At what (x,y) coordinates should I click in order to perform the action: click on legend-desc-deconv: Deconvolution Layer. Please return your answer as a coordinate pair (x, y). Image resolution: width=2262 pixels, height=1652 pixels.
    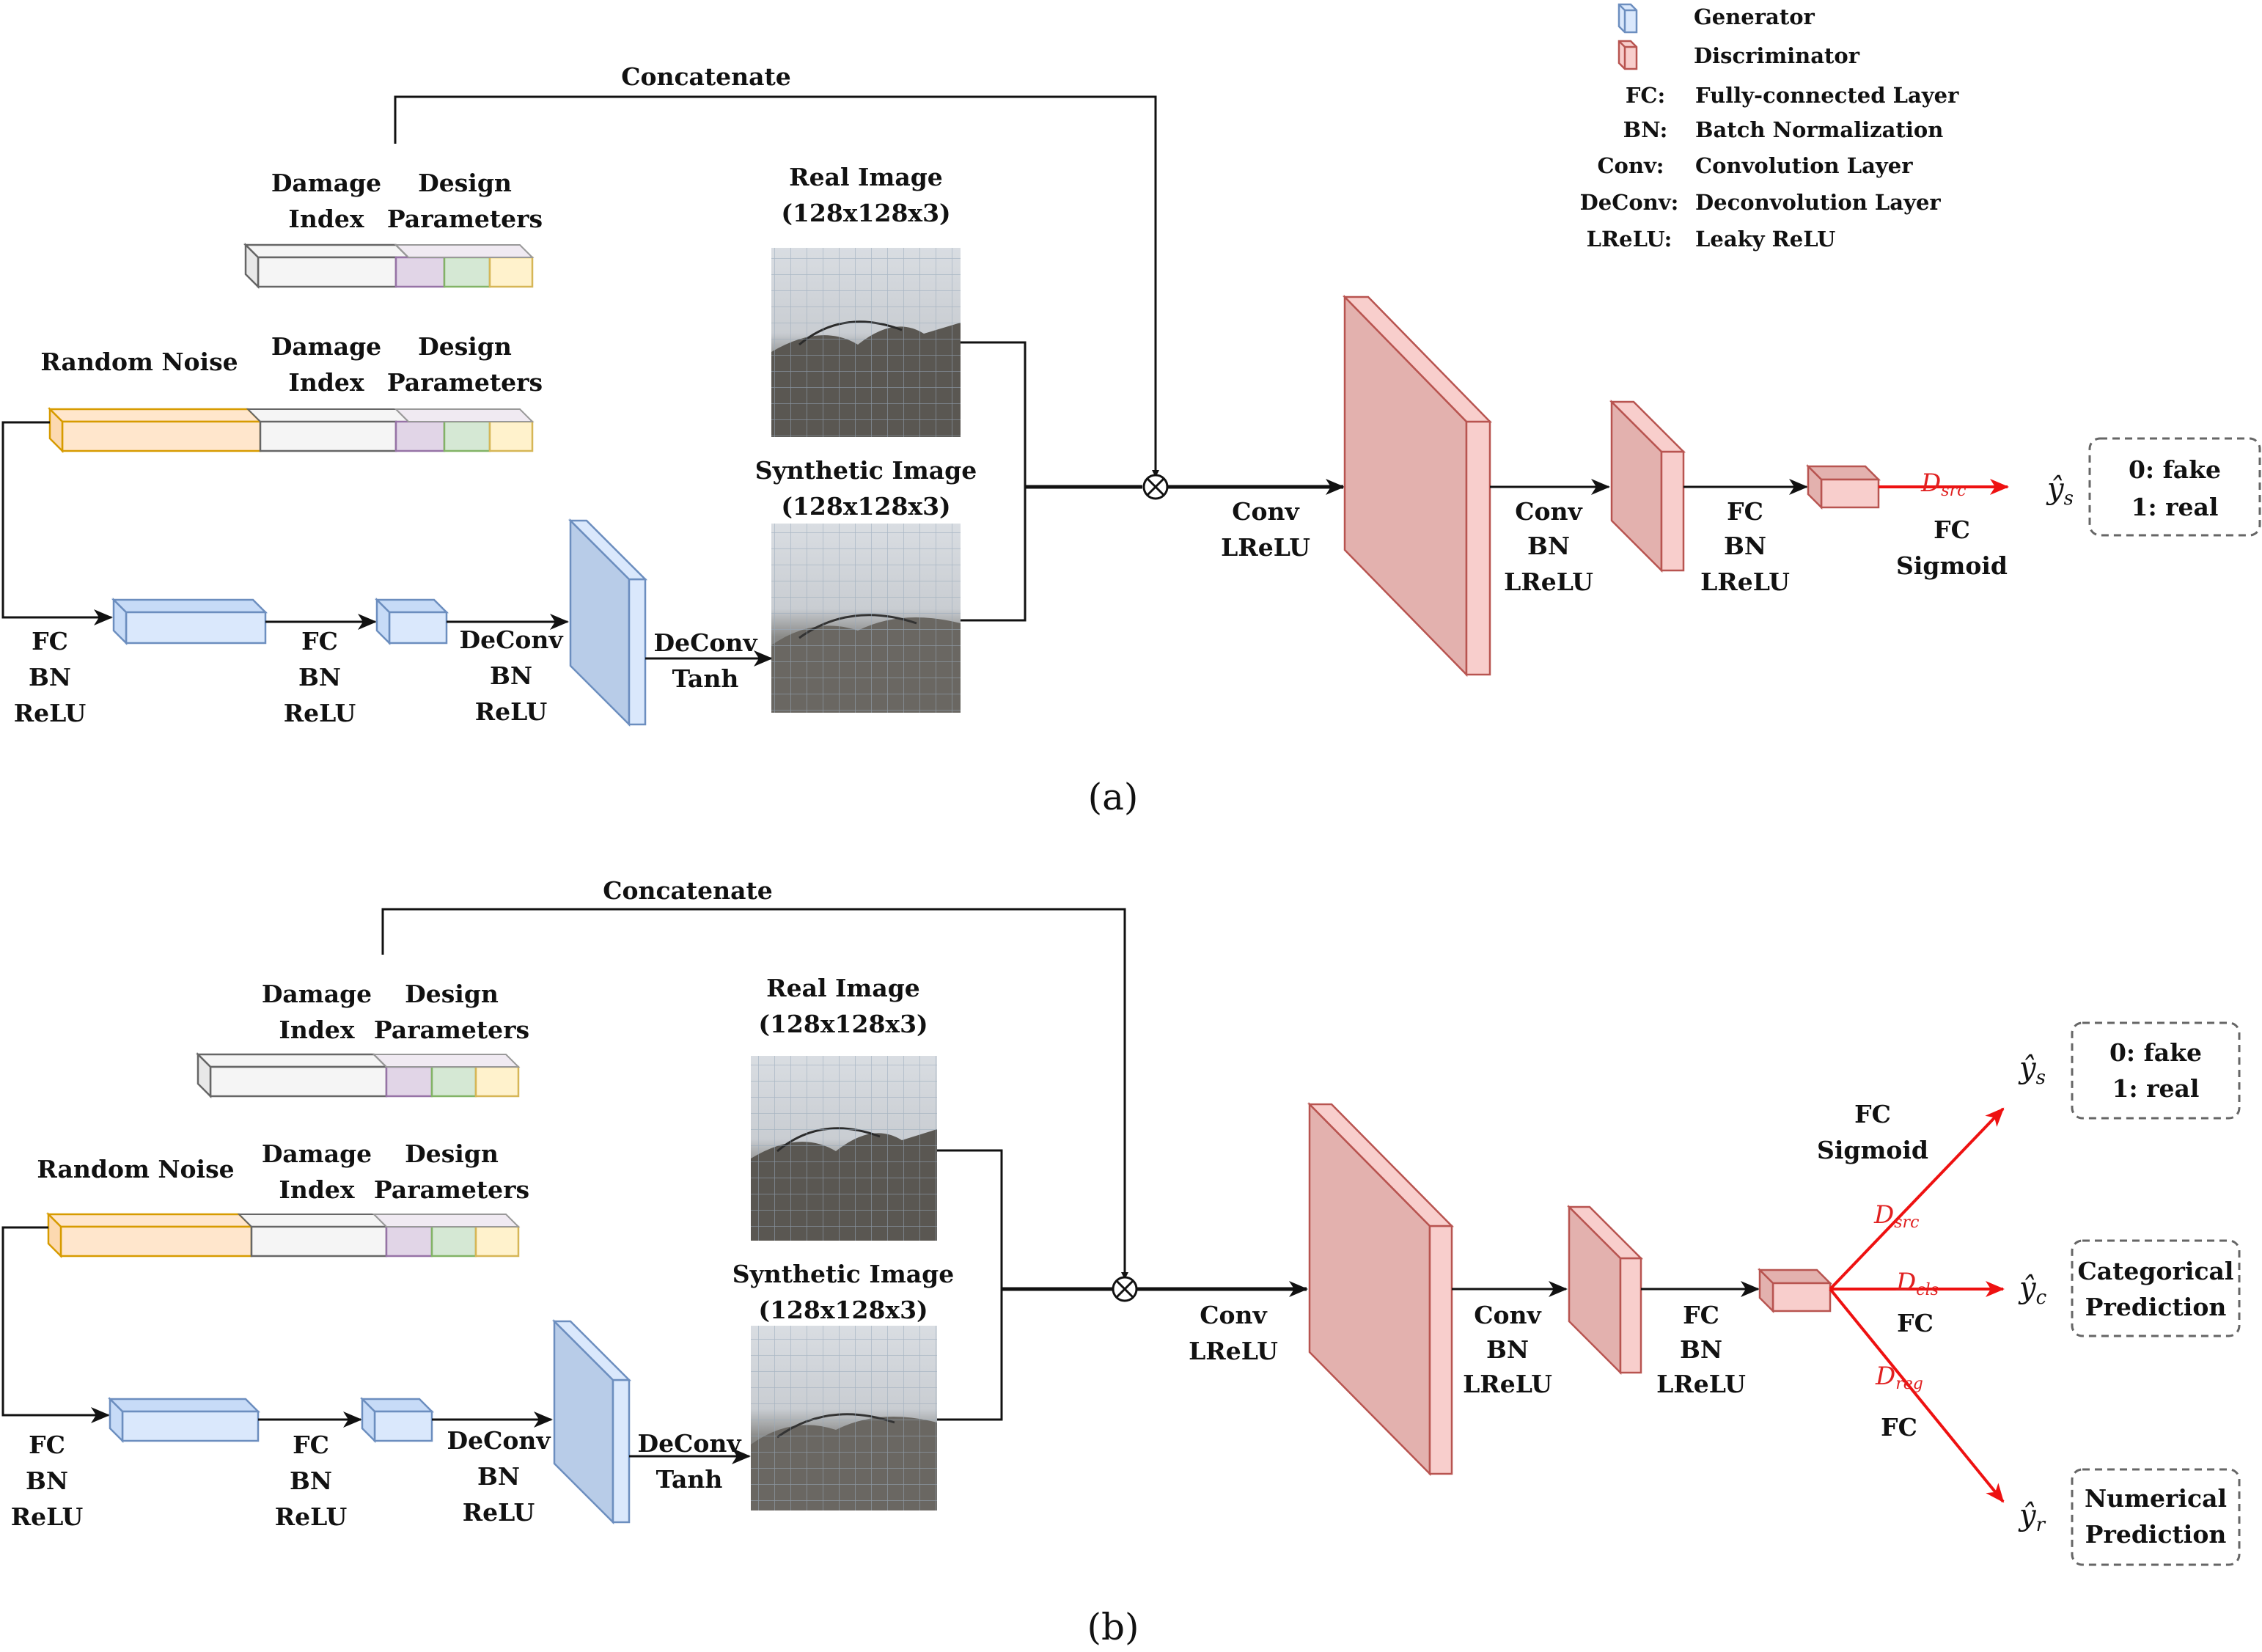
    Looking at the image, I should click on (1818, 203).